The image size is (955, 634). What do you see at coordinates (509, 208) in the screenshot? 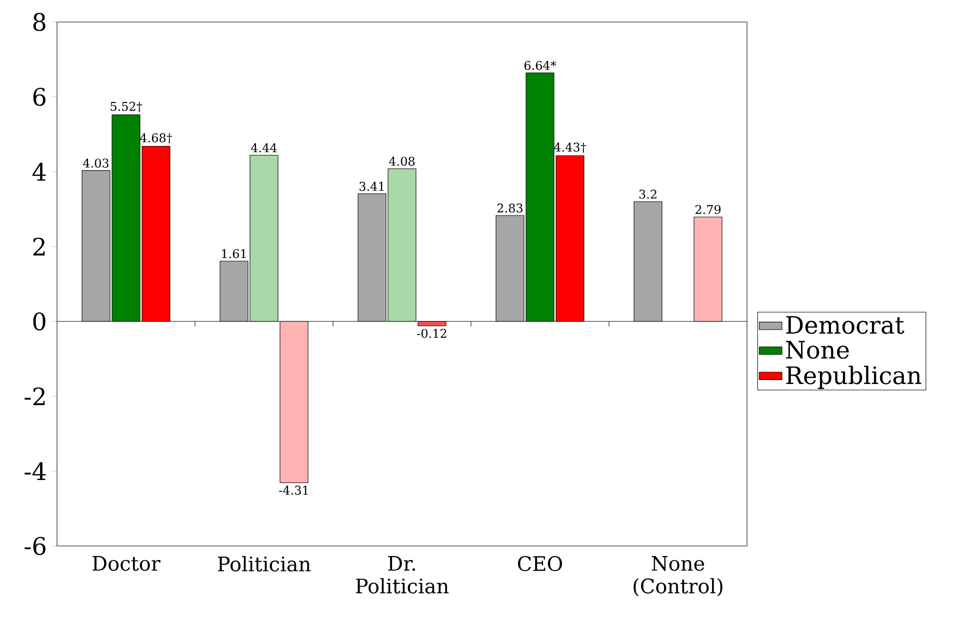
I see `data-label: 2.83` at bounding box center [509, 208].